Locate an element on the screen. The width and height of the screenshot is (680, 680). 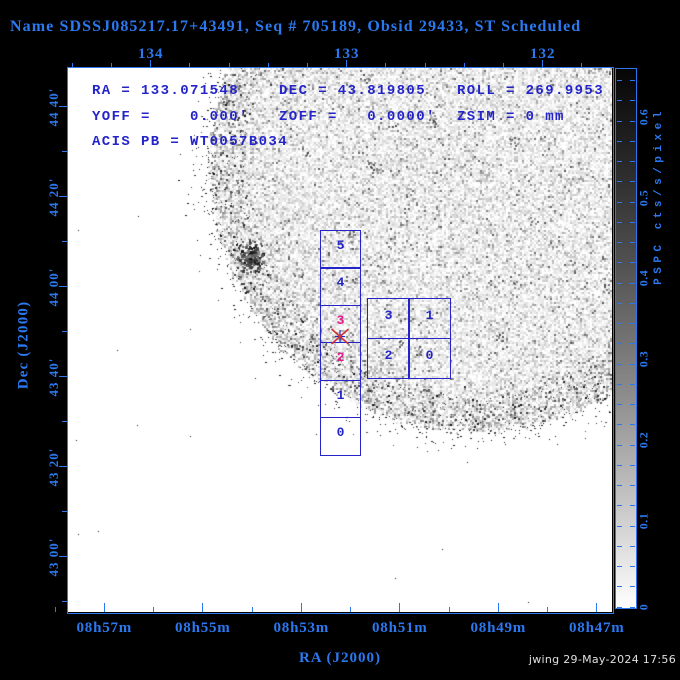
chip-i0: 0 is located at coordinates (429, 358).